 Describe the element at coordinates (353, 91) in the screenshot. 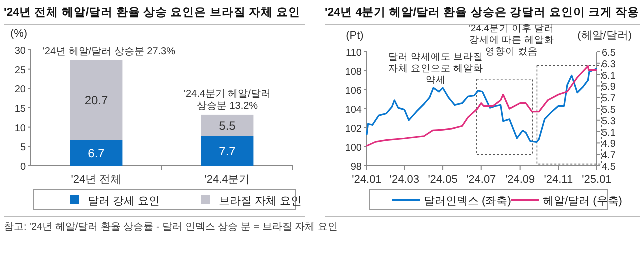

I see `y-tick-label: 106` at that location.